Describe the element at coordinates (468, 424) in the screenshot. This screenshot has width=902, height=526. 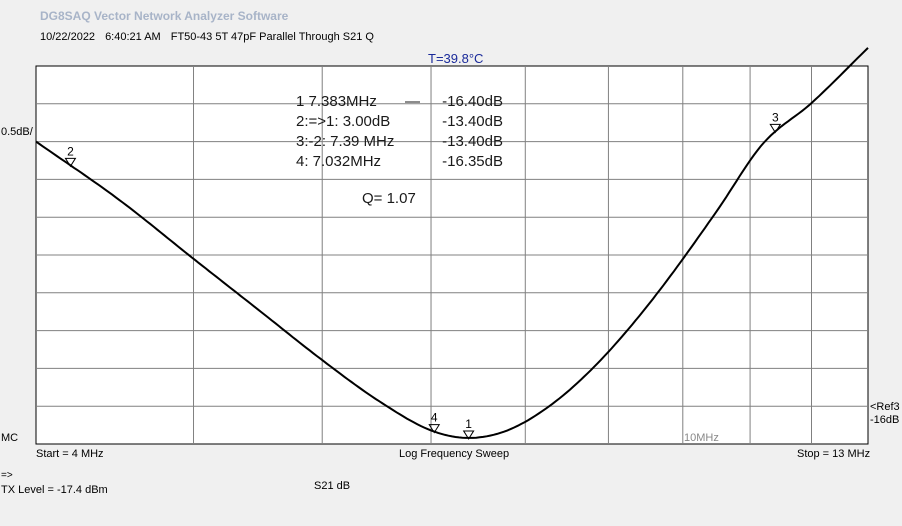
I see `marker-label: 1` at that location.